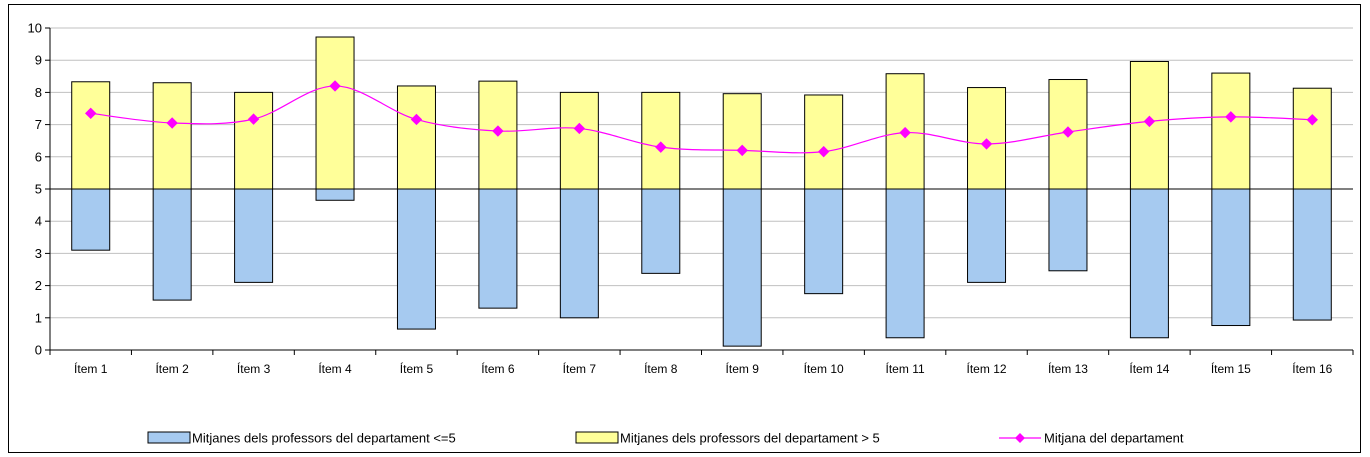 Image resolution: width=1370 pixels, height=457 pixels. I want to click on x-tick-label: Ítem 12, so click(987, 368).